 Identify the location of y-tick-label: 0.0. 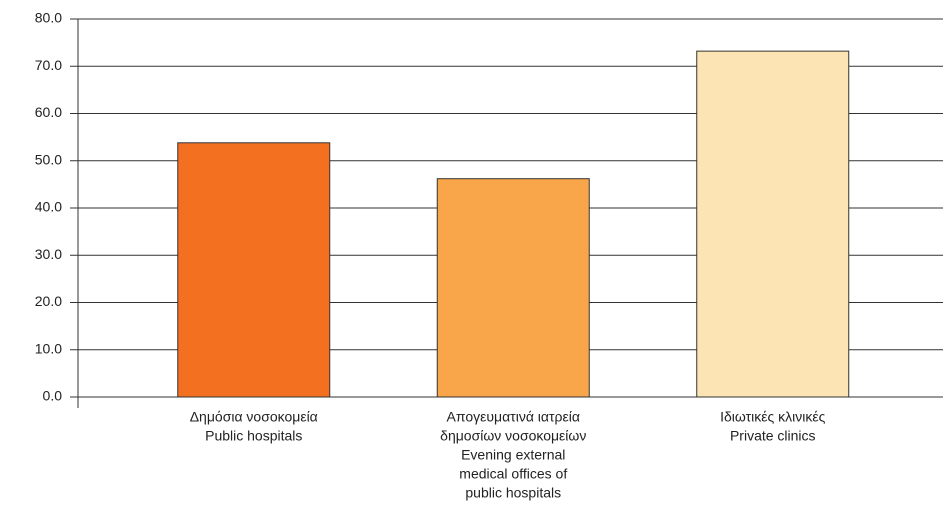
(53, 396).